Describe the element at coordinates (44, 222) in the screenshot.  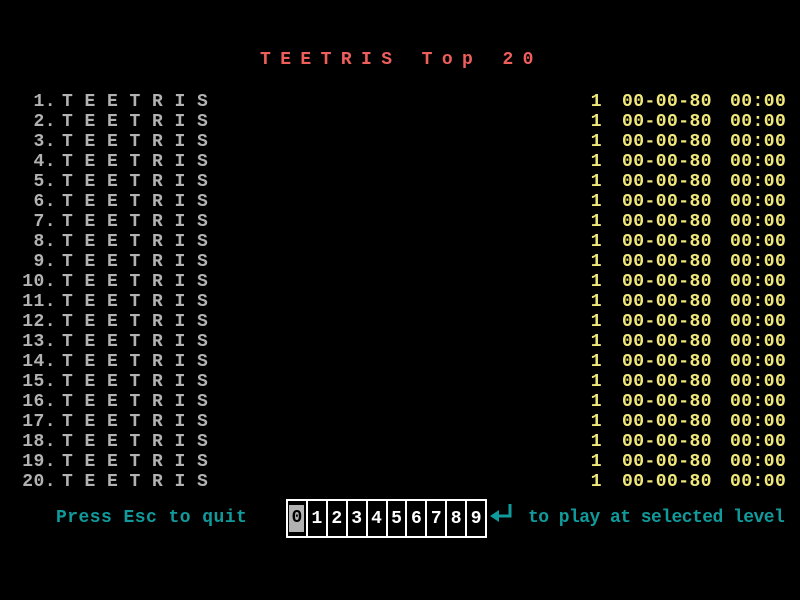
I see `score-rank: 7.` at that location.